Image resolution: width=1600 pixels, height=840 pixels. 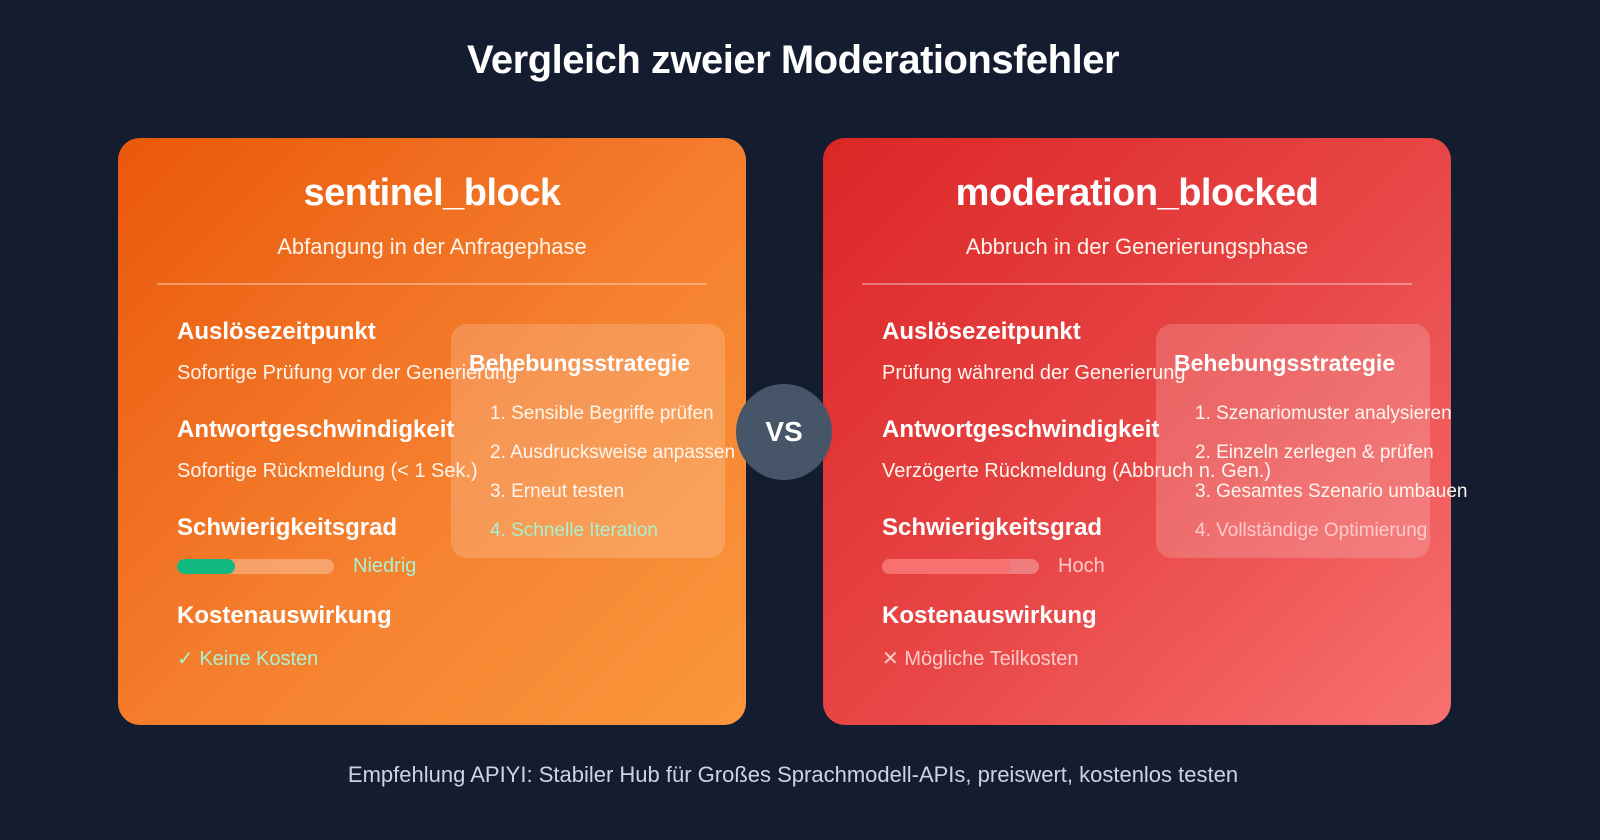 I want to click on card-subtitle: Abfangung in der Anfragephase, so click(x=432, y=246).